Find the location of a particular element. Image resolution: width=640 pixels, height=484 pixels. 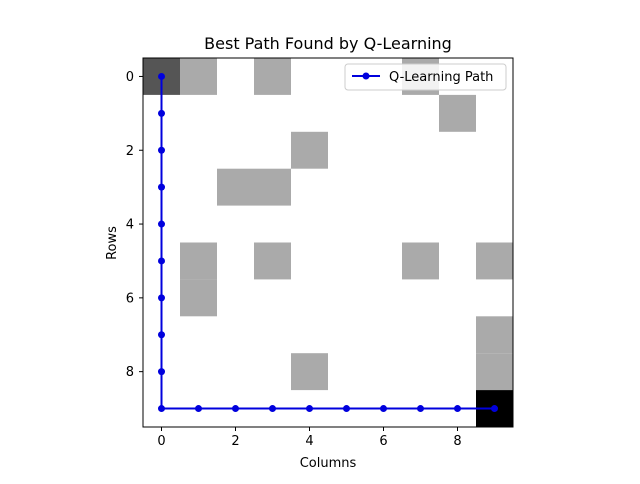

legend-box is located at coordinates (425, 77).